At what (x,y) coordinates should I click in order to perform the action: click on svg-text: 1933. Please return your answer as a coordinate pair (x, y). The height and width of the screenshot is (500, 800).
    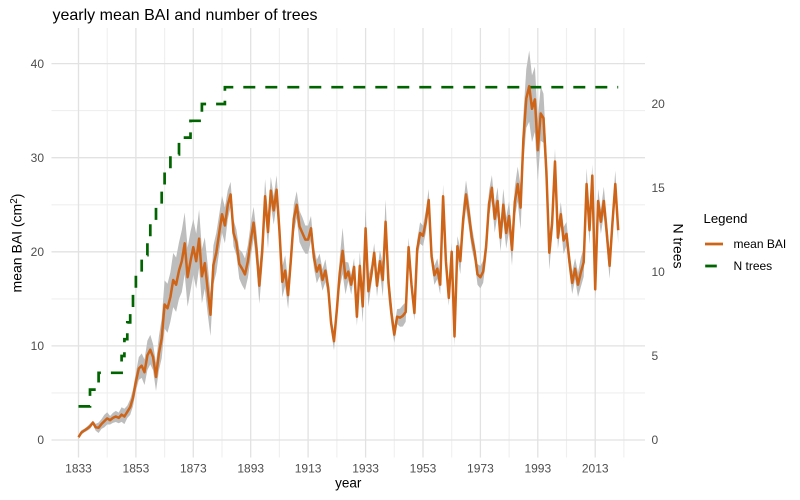
    Looking at the image, I should click on (365, 469).